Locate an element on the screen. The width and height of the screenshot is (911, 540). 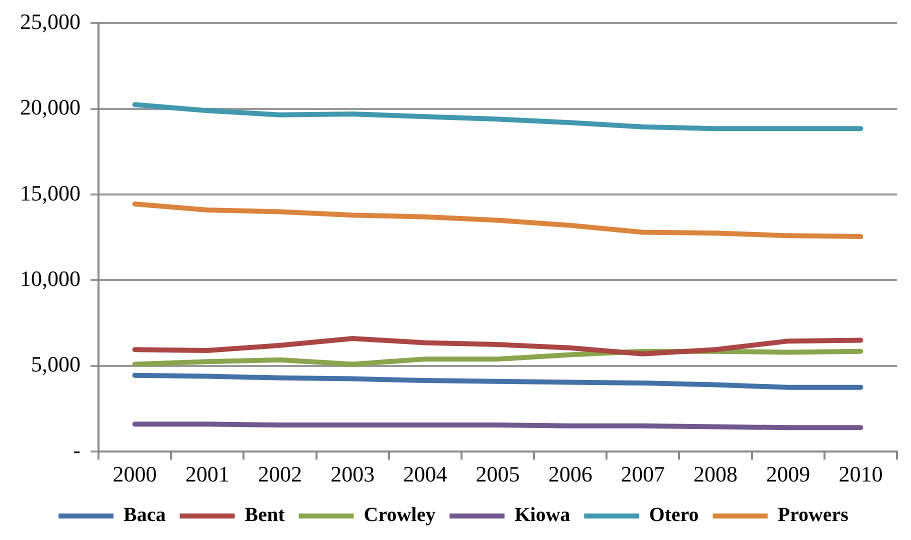
x-tick-label: 2009 is located at coordinates (788, 474).